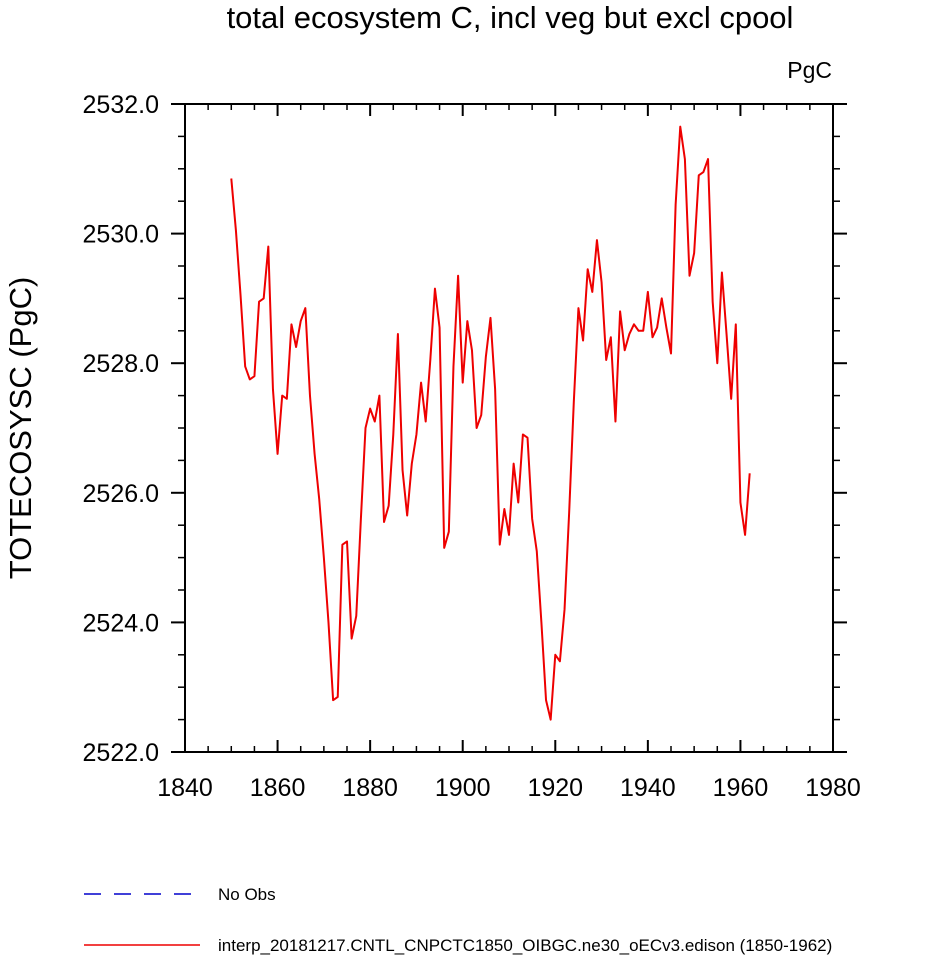 The width and height of the screenshot is (932, 957). I want to click on y-tick-label: 2522.0, so click(121, 753).